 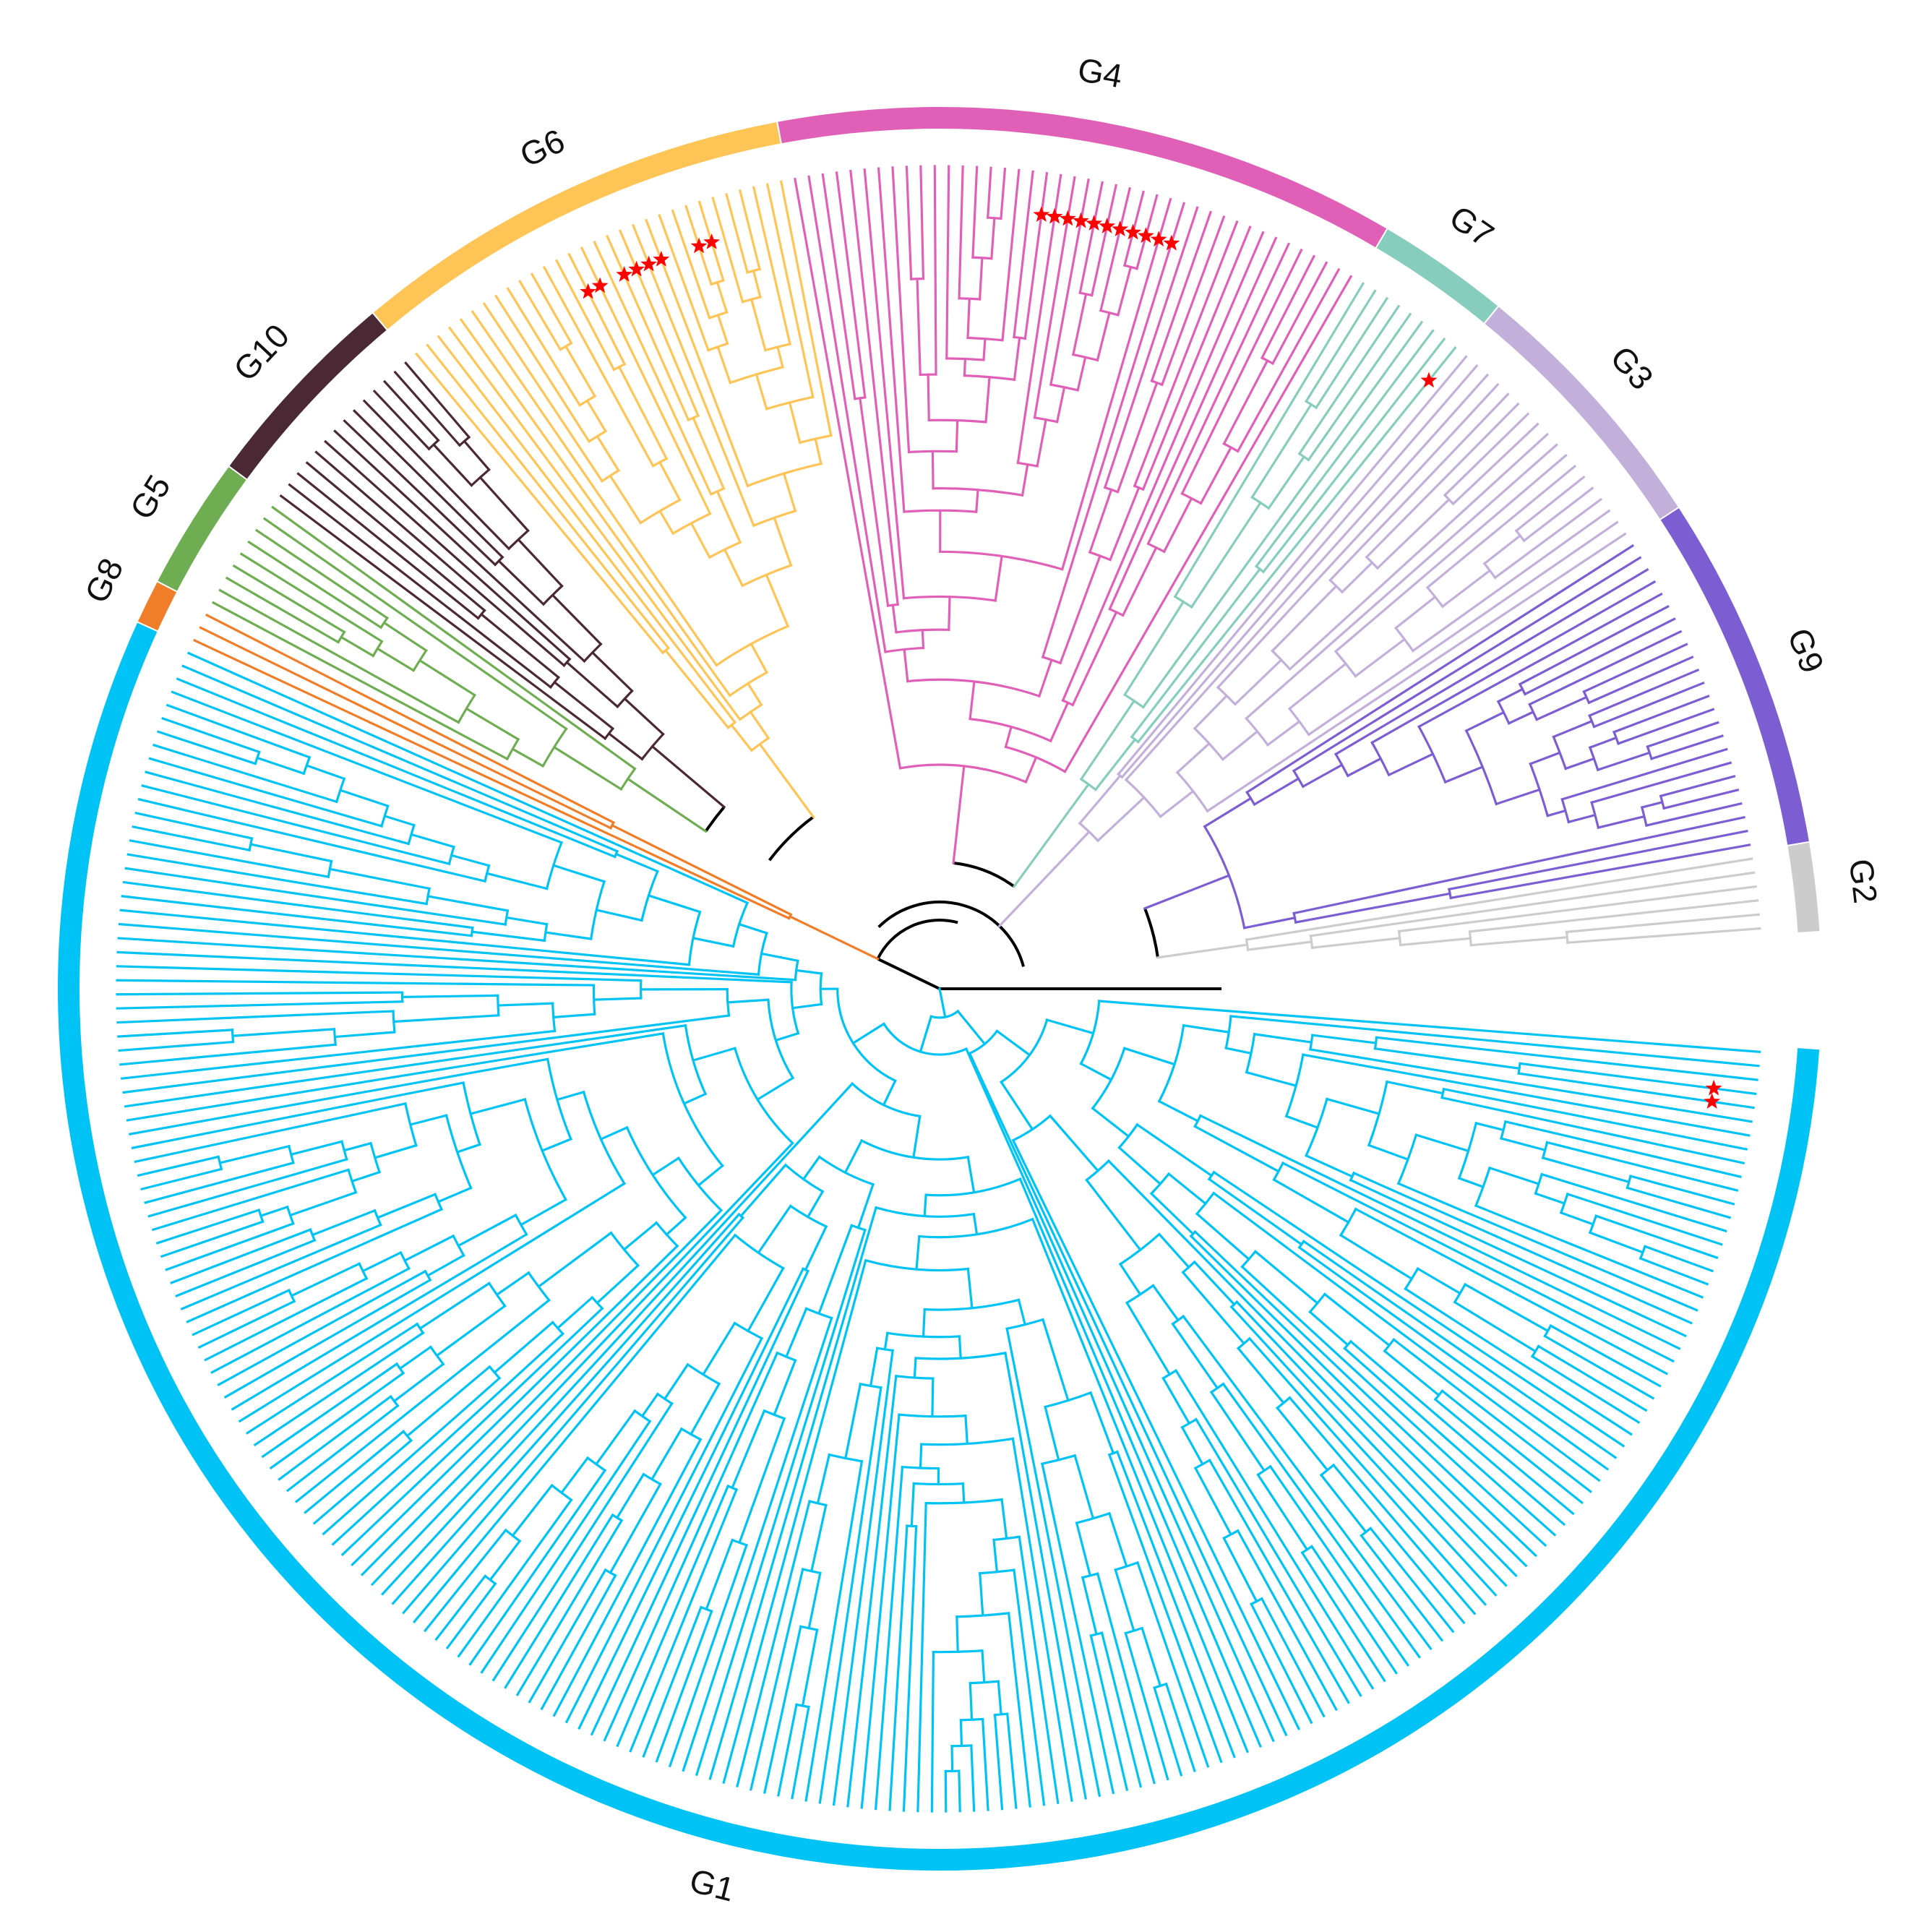 I want to click on backbone-g6-join, so click(x=960, y=903).